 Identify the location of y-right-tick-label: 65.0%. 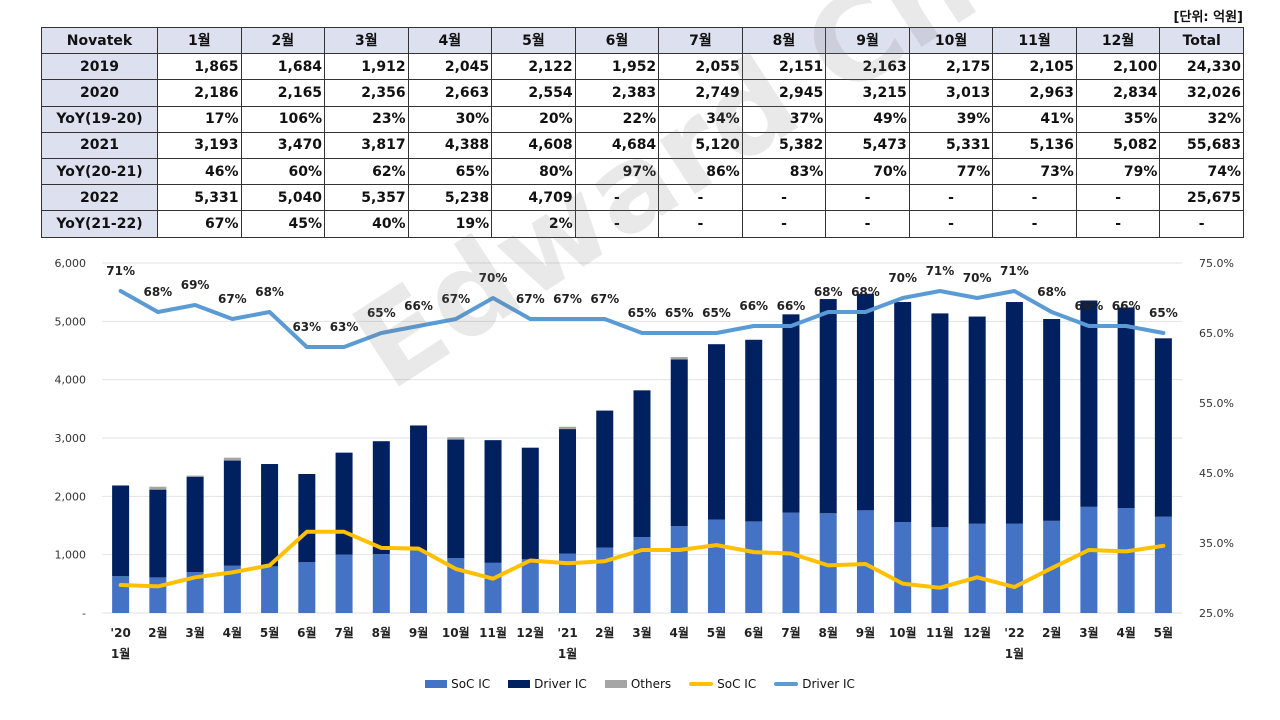
(1216, 333).